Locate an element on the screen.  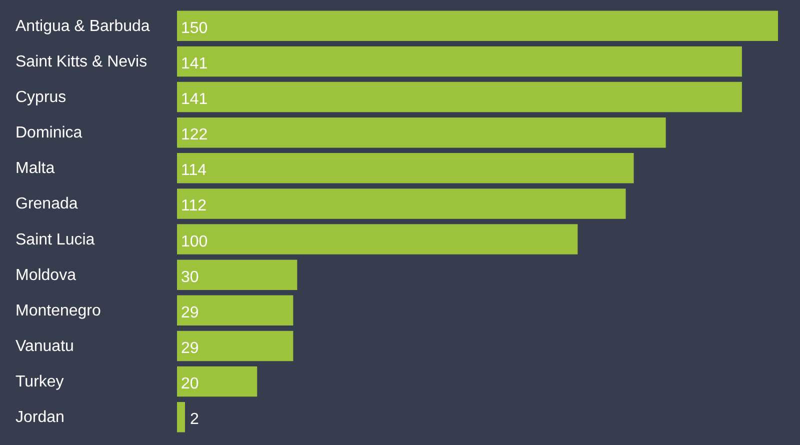
y-tick-label: Turkey is located at coordinates (40, 382).